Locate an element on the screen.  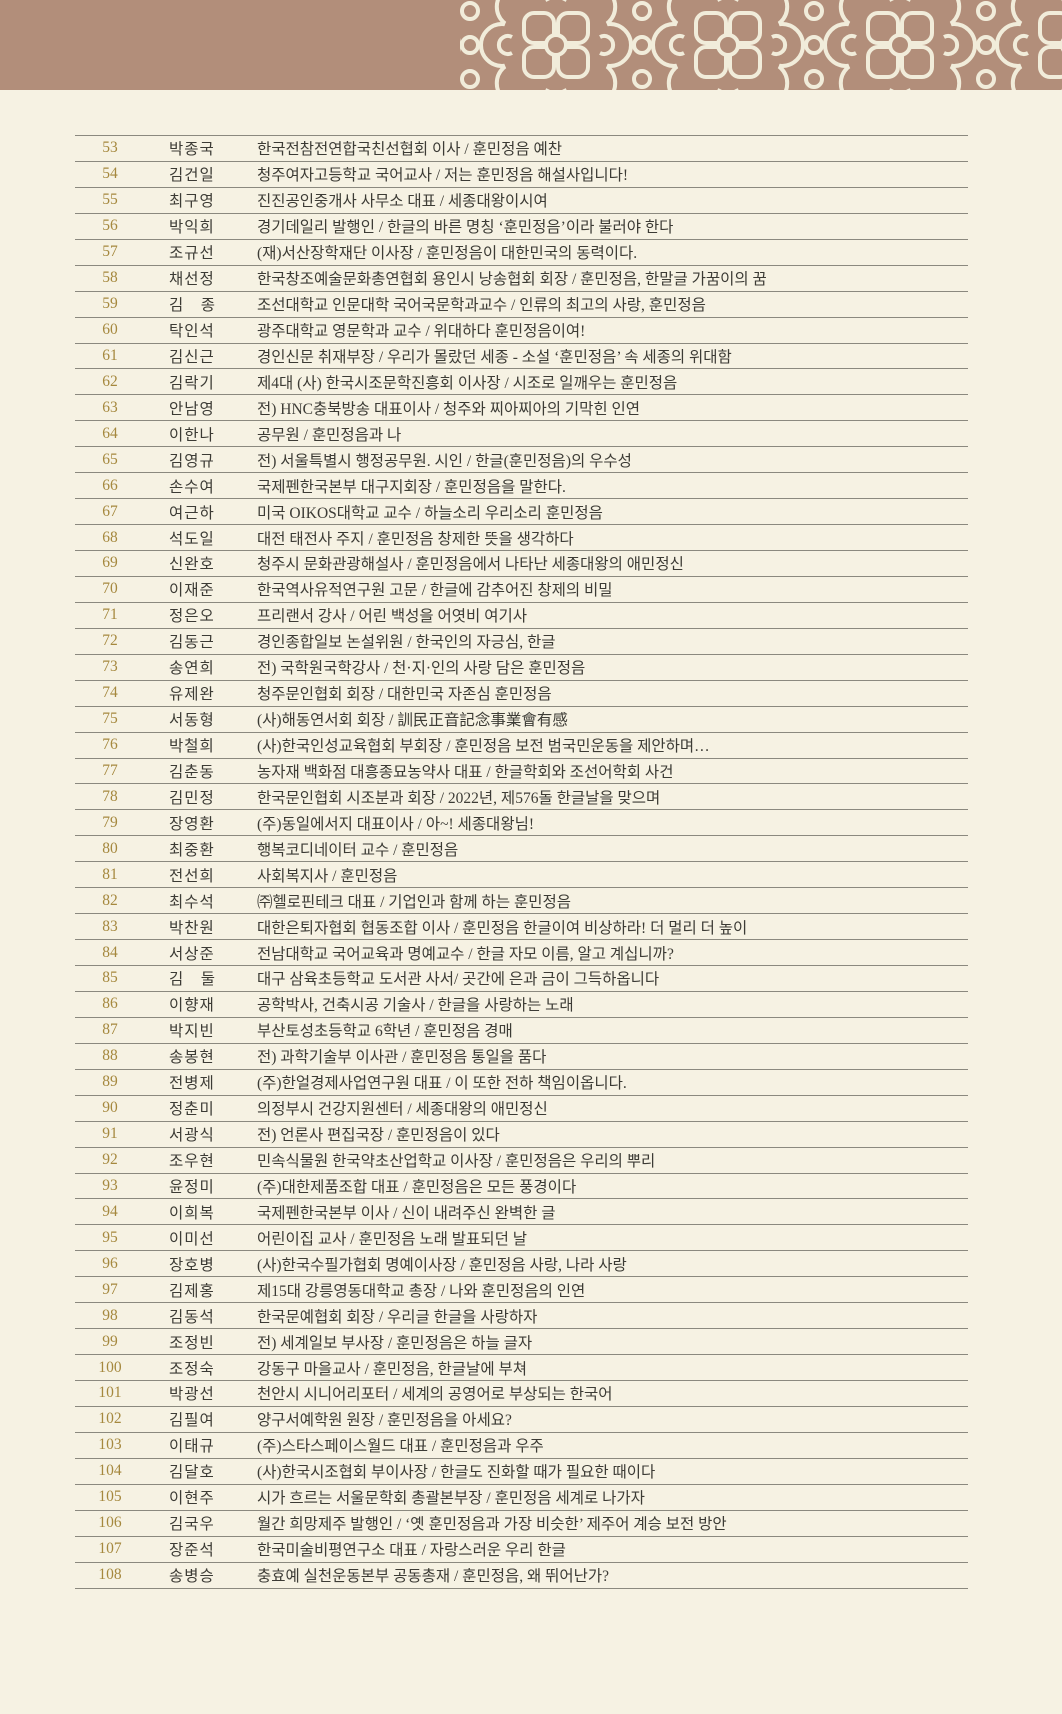
table-row: 91 서광식 전) 언론사 편집국장 / 훈민정음이 있다 is located at coordinates (521, 1135).